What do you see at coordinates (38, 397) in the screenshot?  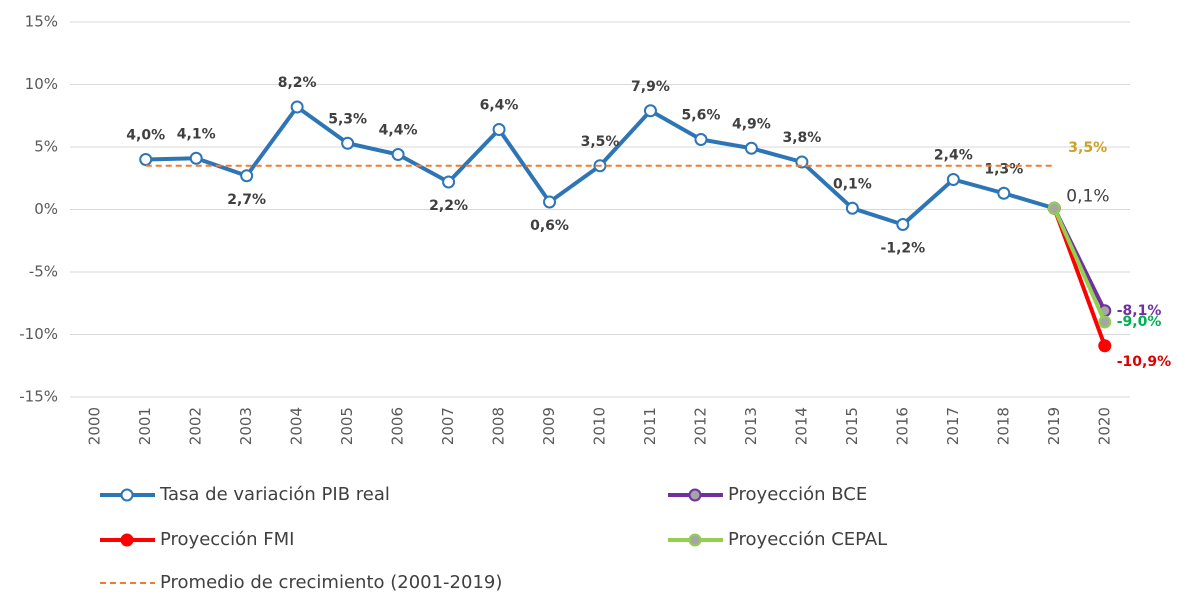 I see `y-tick-label: -15%` at bounding box center [38, 397].